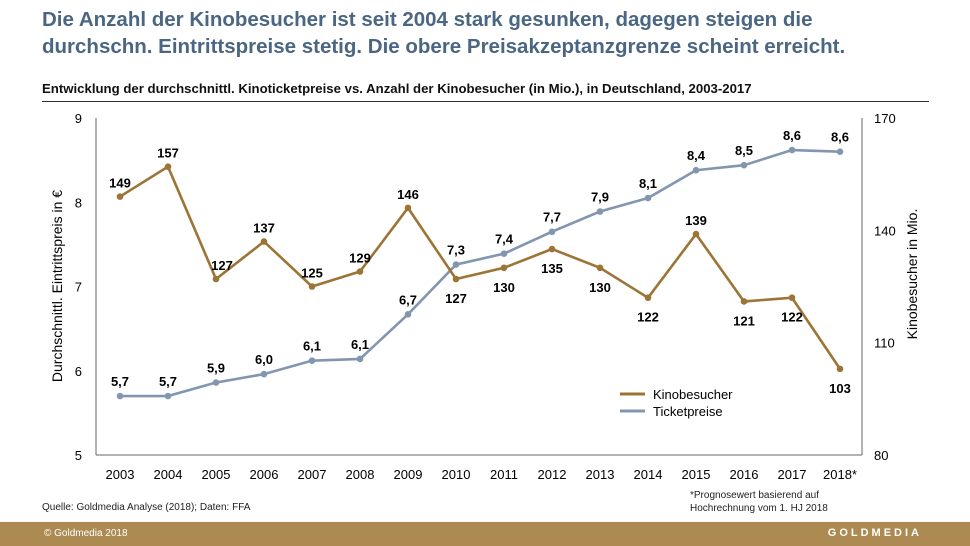  I want to click on kinobesucher-data-label: 137, so click(264, 228).